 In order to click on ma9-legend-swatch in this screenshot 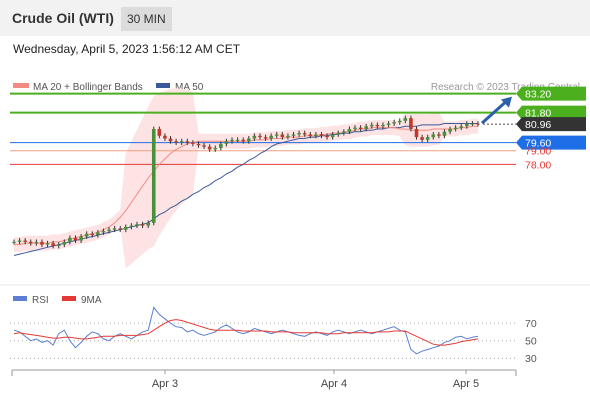, I will do `click(69, 298)`.